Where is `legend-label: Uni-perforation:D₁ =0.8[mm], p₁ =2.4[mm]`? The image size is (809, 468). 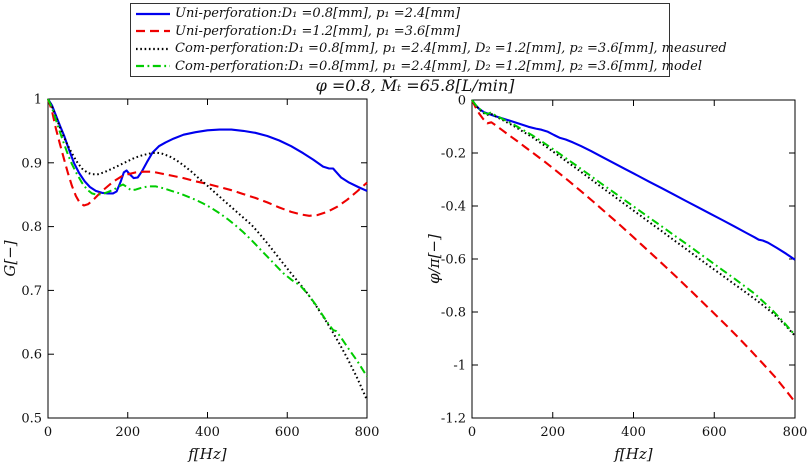 legend-label: Uni-perforation:D₁ =0.8[mm], p₁ =2.4[mm] is located at coordinates (318, 14).